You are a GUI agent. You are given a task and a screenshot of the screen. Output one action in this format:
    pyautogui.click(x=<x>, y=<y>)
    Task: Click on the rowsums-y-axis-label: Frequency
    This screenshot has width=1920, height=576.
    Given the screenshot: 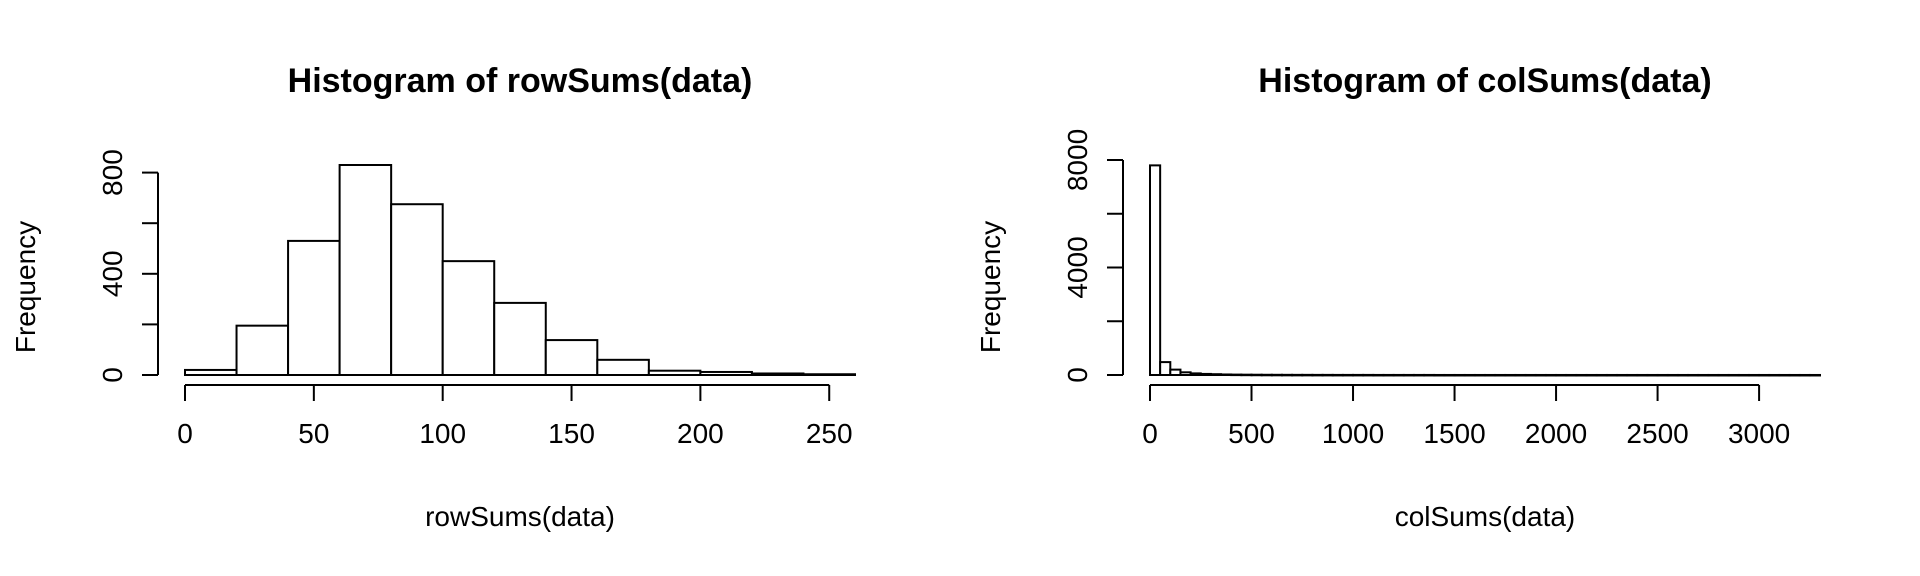 What is the action you would take?
    pyautogui.click(x=25, y=287)
    